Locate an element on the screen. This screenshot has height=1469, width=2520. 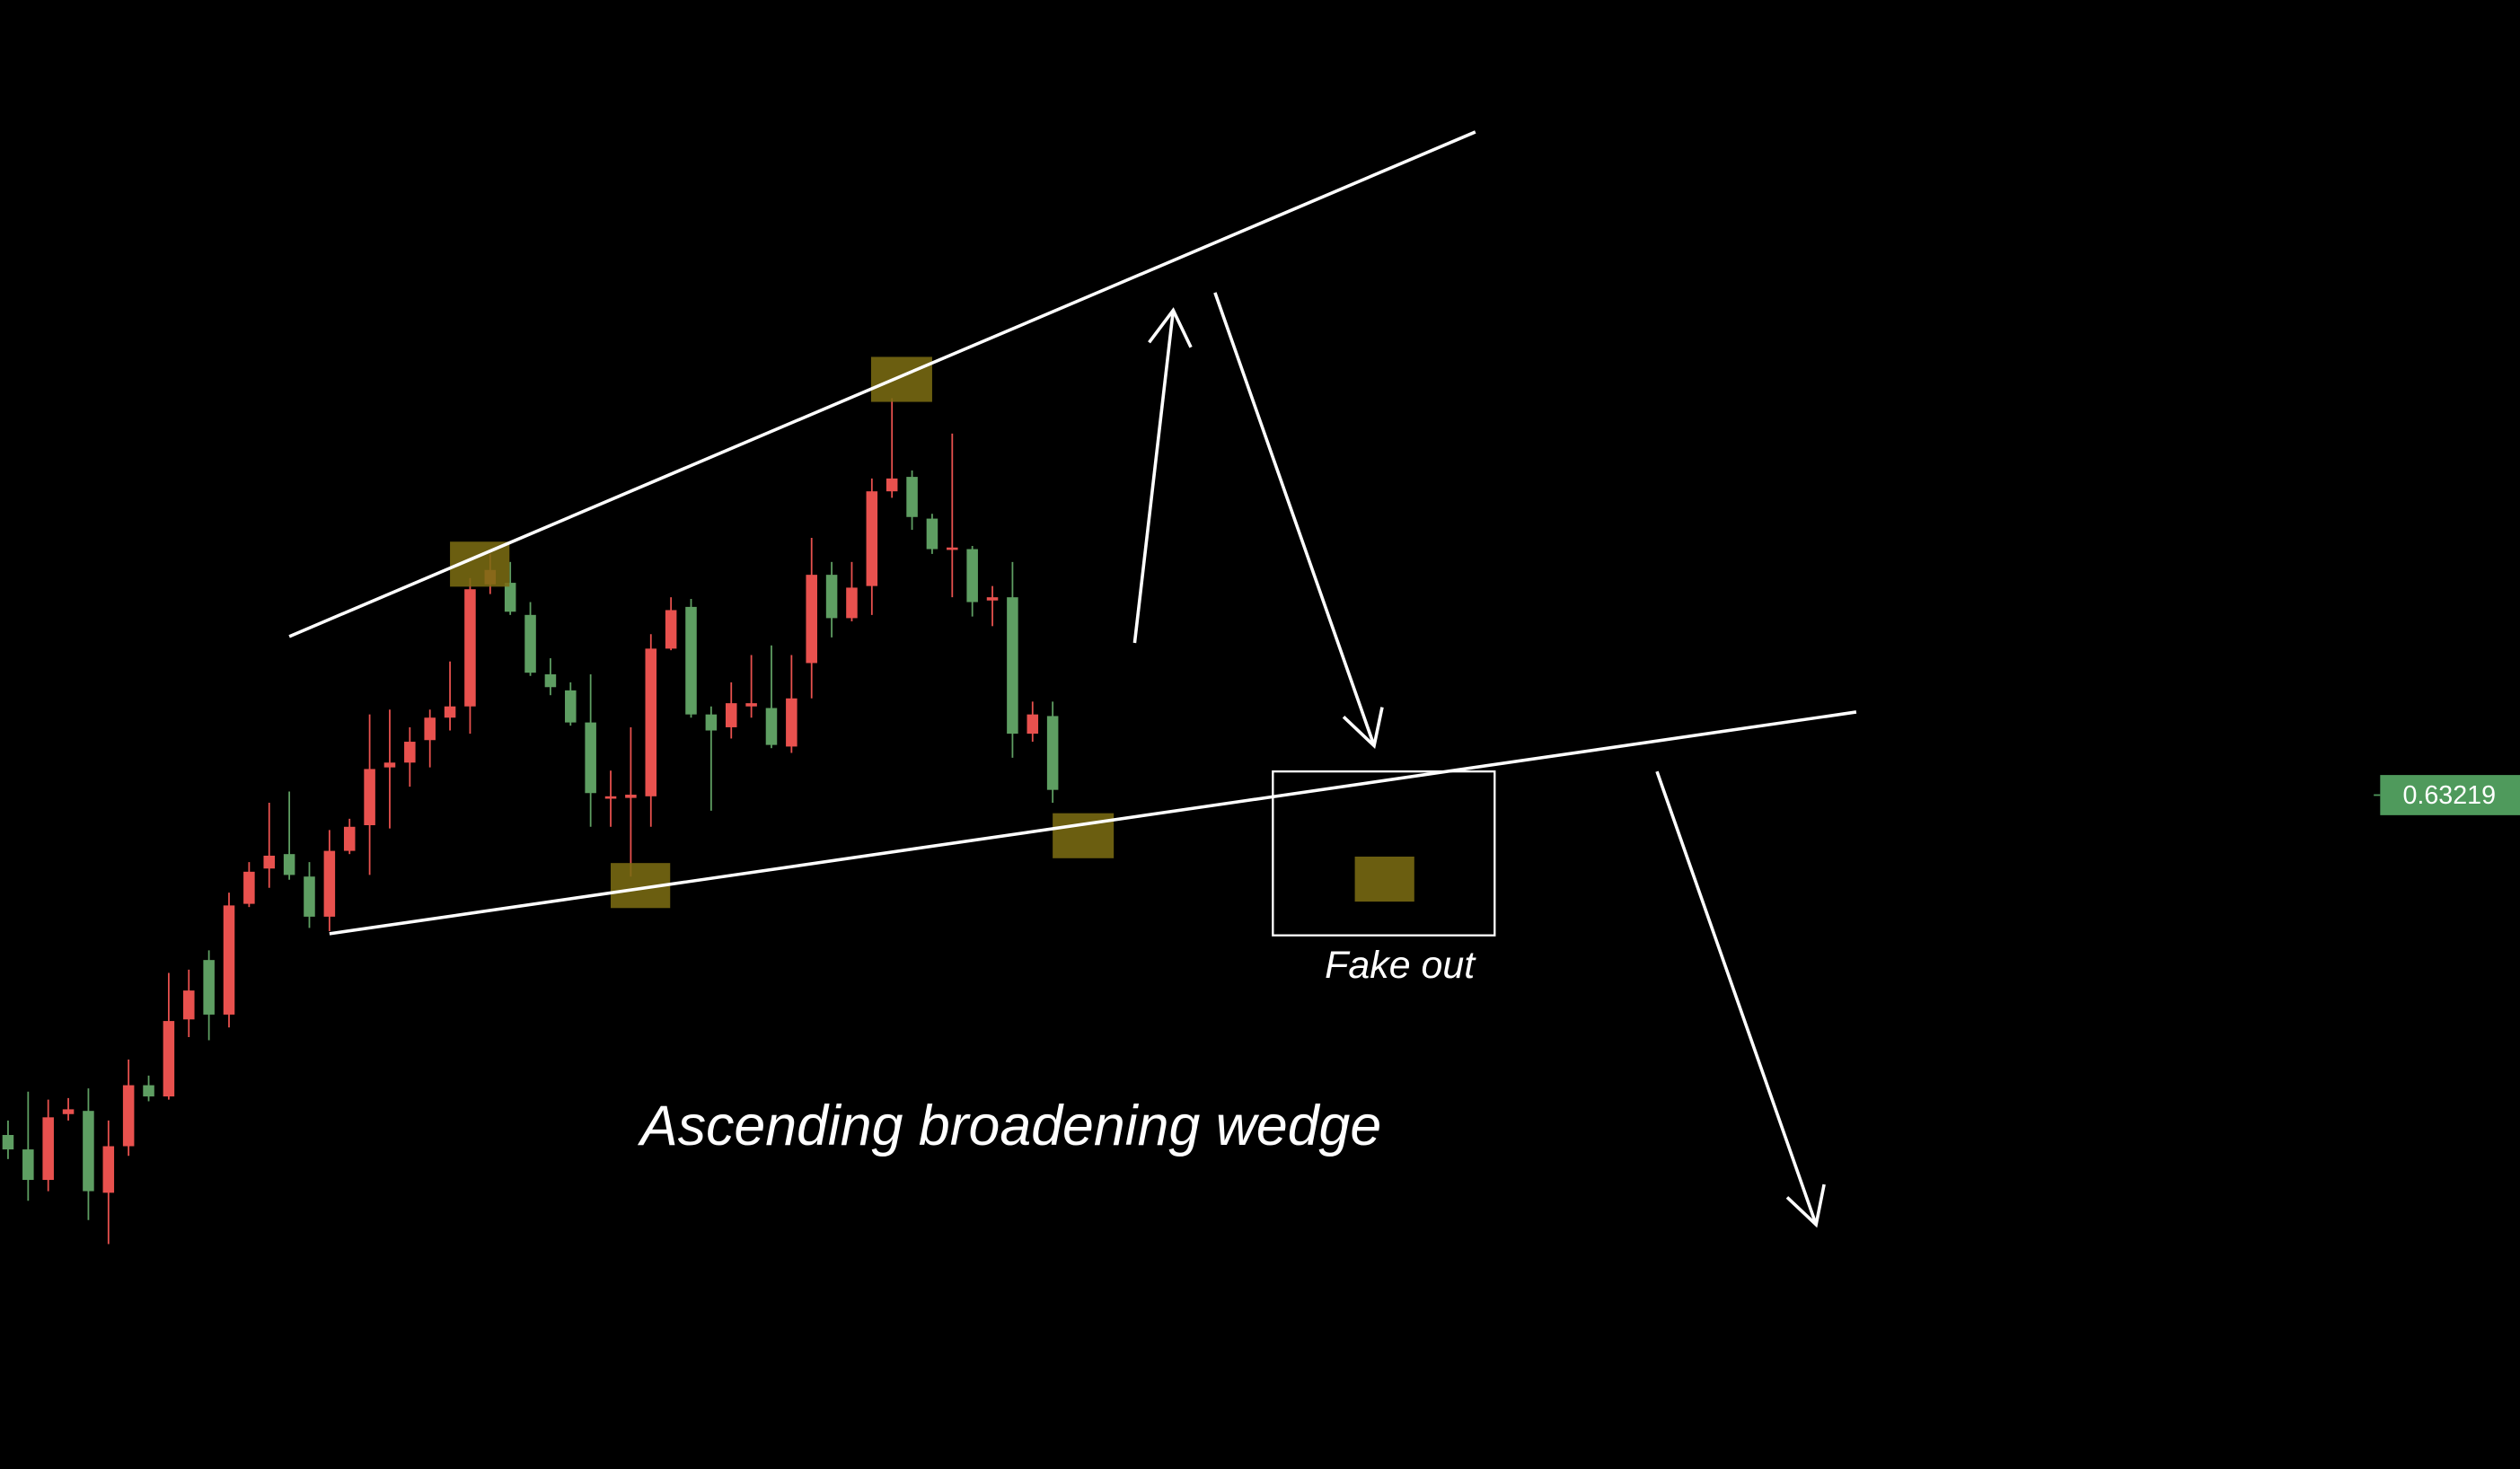
annotation: Ascending broadening wedge is located at coordinates (1009, 1126).